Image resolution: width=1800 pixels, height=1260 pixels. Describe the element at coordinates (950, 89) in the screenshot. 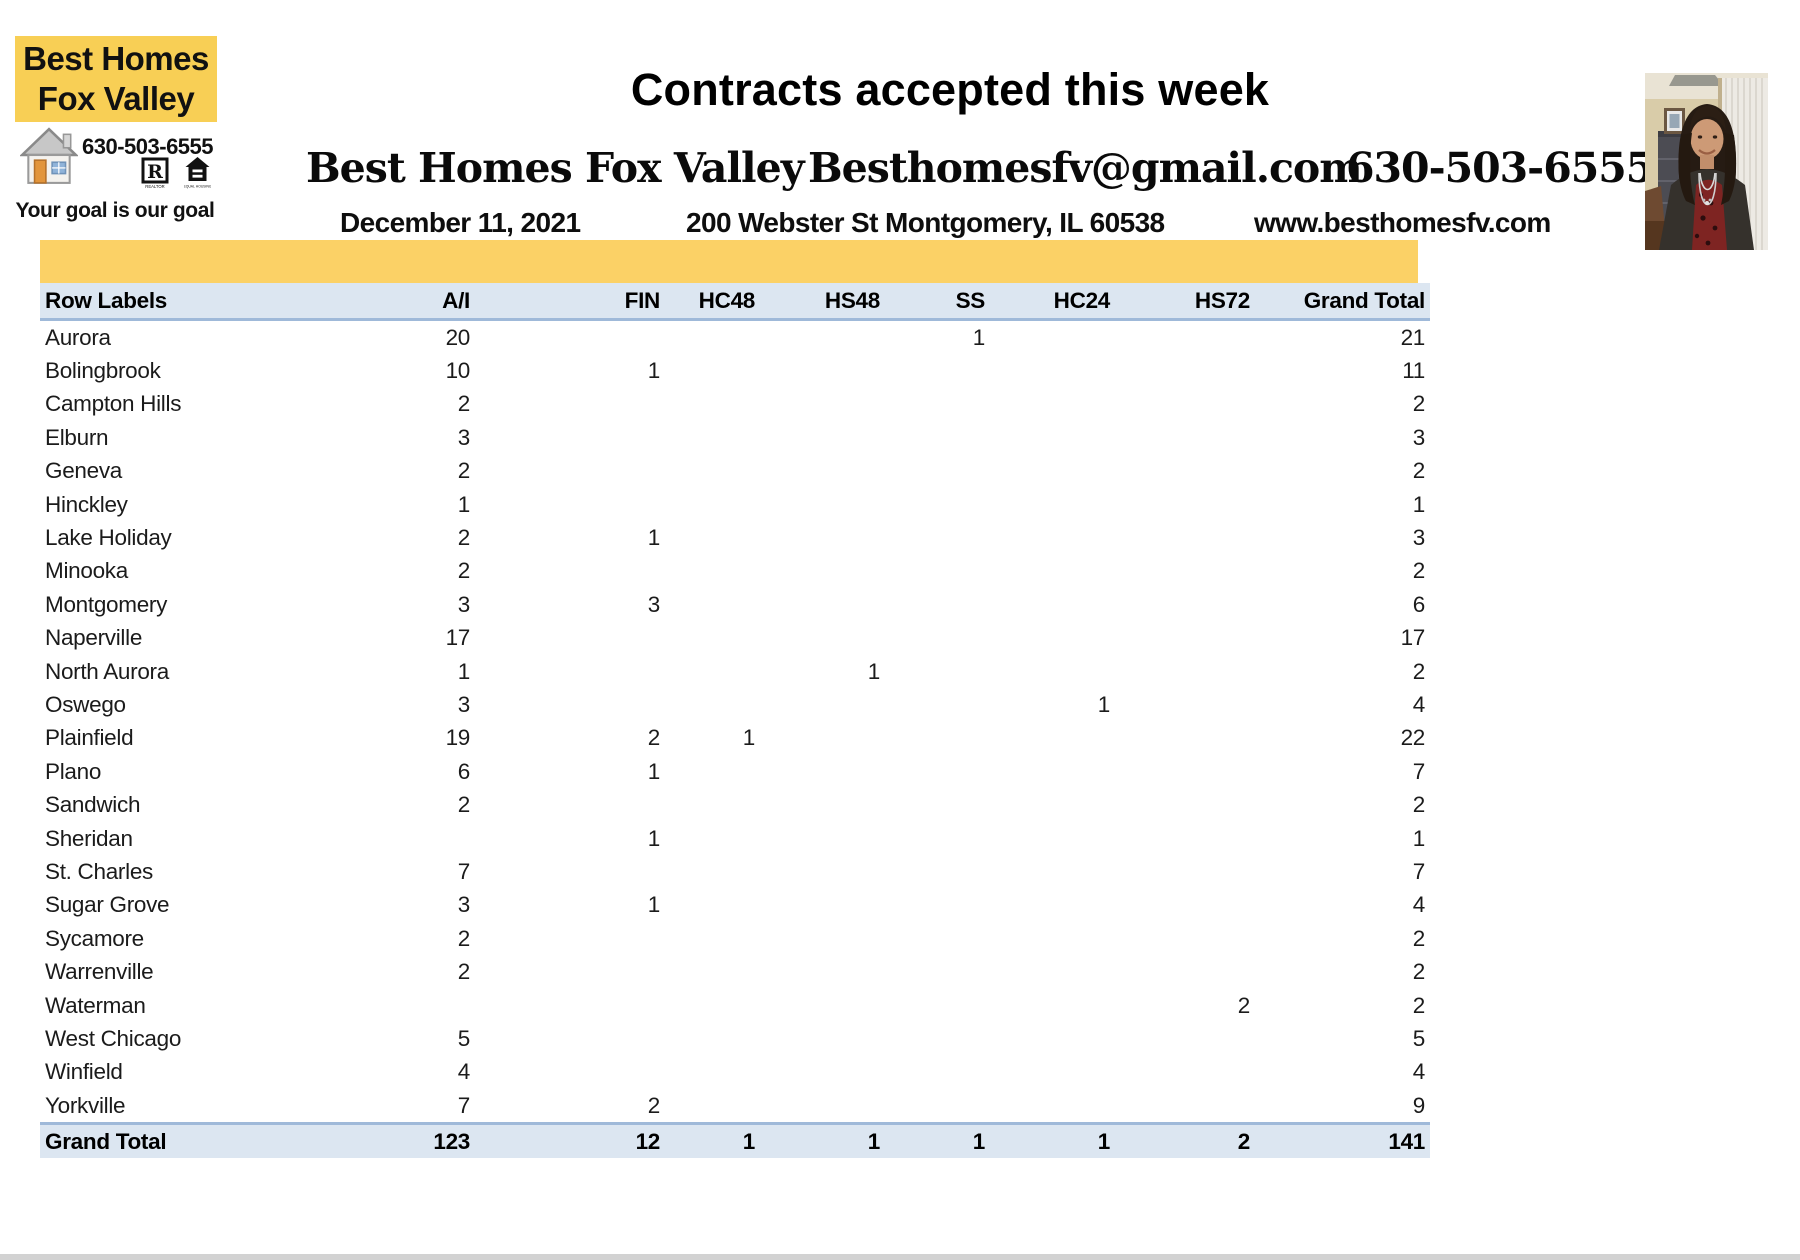

I see `page-title: Contracts accepted this week` at that location.